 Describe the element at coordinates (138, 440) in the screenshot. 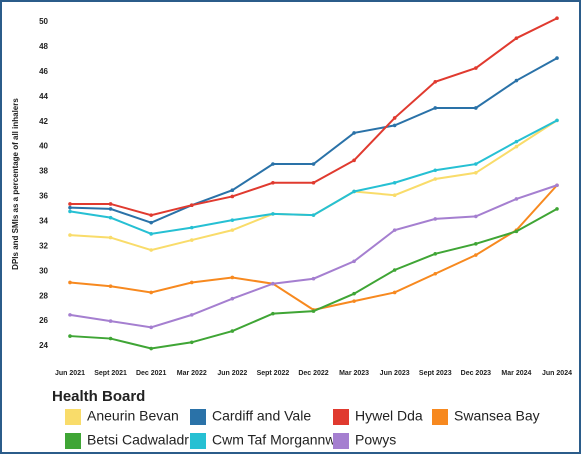

I see `legend-label: Betsi Cadwaladr` at that location.